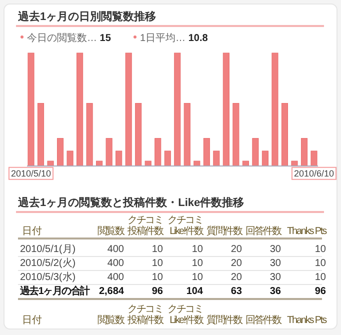 This screenshot has height=335, width=341. I want to click on category-label: 2010/5/3(水), so click(48, 277).